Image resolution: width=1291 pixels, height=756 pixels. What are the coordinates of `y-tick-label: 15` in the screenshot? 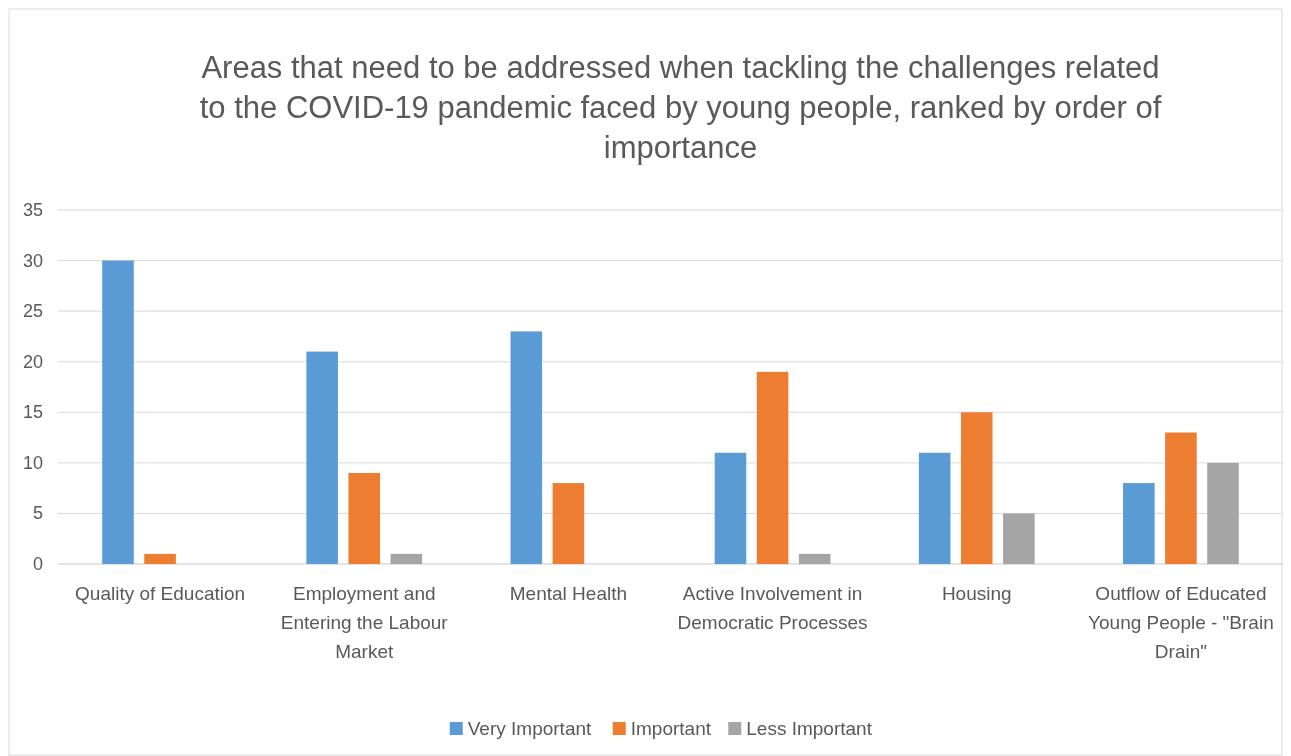 It's located at (32, 412).